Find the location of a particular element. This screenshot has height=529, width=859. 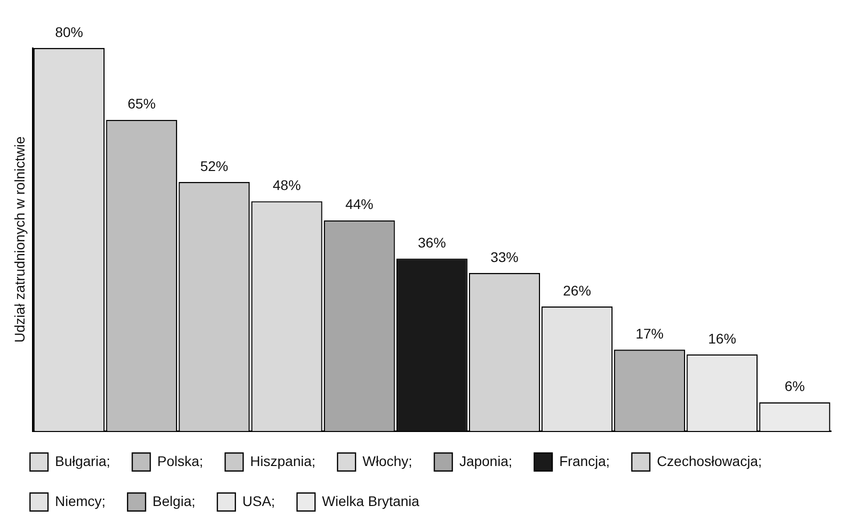

data-label: 48% is located at coordinates (286, 185).